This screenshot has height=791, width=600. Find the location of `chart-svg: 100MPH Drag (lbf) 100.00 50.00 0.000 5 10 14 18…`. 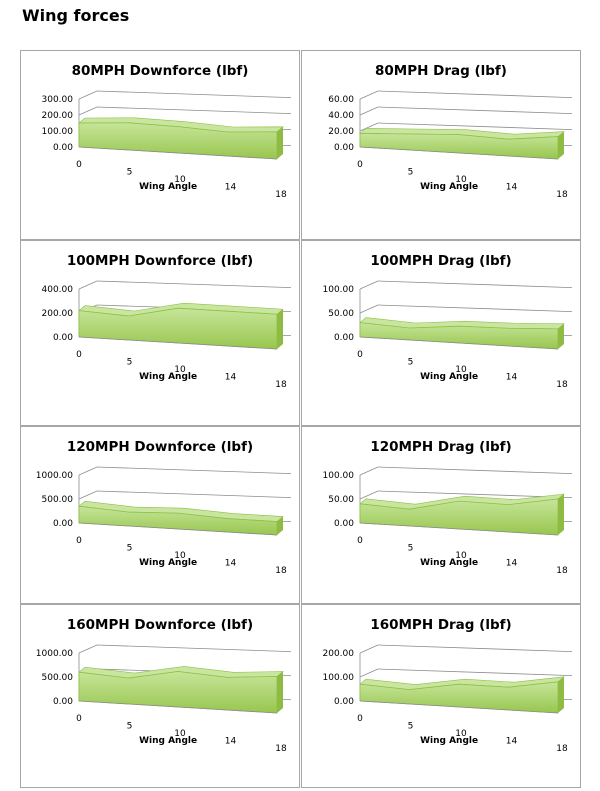

chart-svg: 100MPH Drag (lbf) 100.00 50.00 0.000 5 10 14 18… is located at coordinates (448, 321).